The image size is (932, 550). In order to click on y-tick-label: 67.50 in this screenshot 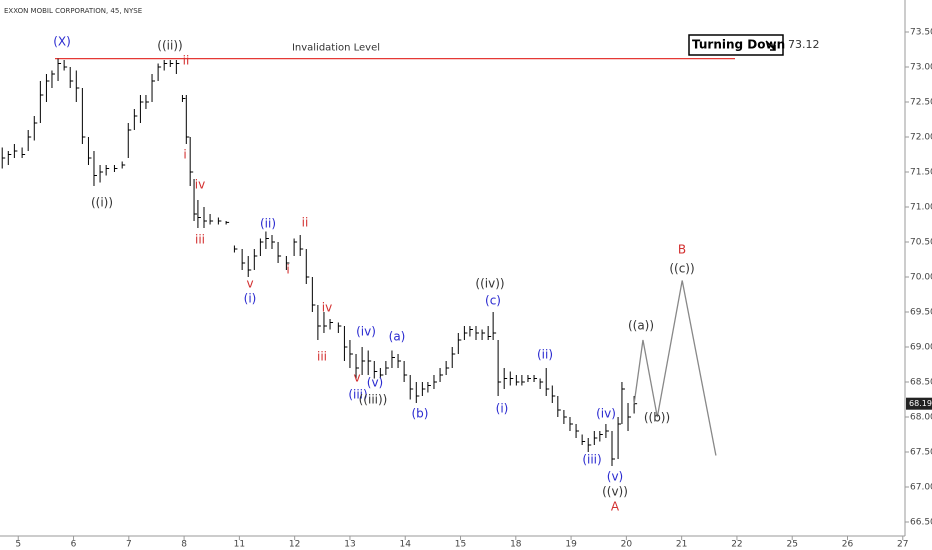, I will do `click(921, 453)`.